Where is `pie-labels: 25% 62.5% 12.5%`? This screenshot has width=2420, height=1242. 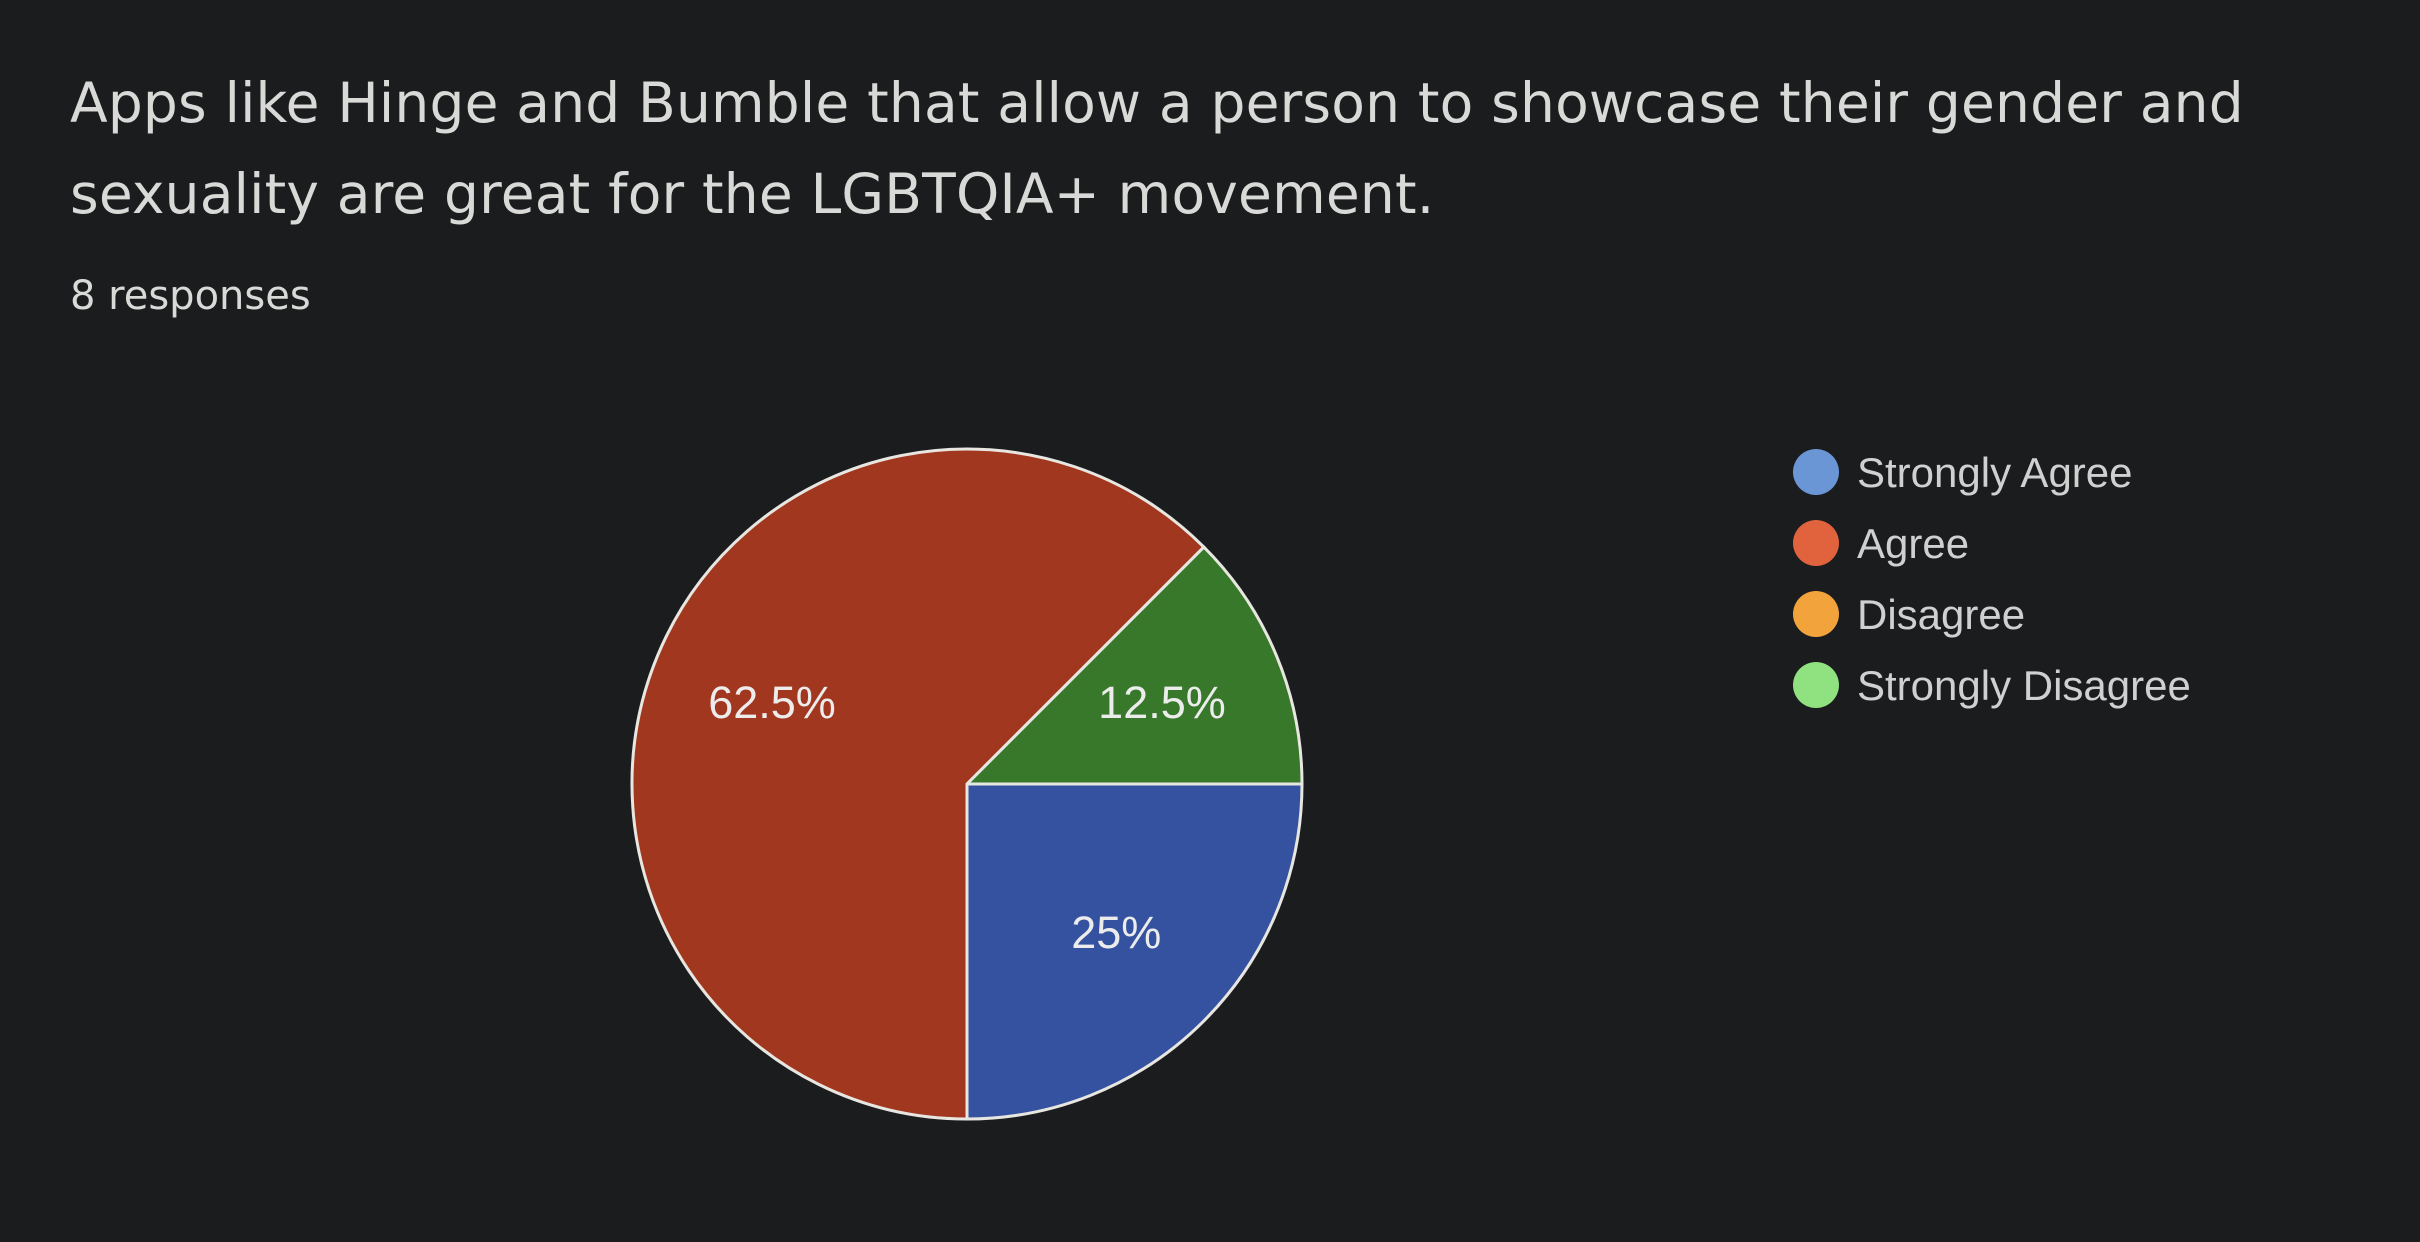 pie-labels: 25% 62.5% 12.5% is located at coordinates (967, 817).